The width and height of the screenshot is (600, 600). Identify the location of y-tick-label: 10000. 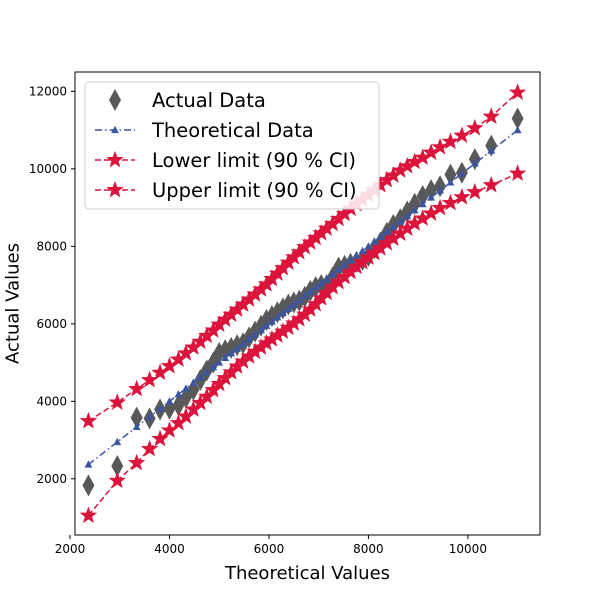
(48, 169).